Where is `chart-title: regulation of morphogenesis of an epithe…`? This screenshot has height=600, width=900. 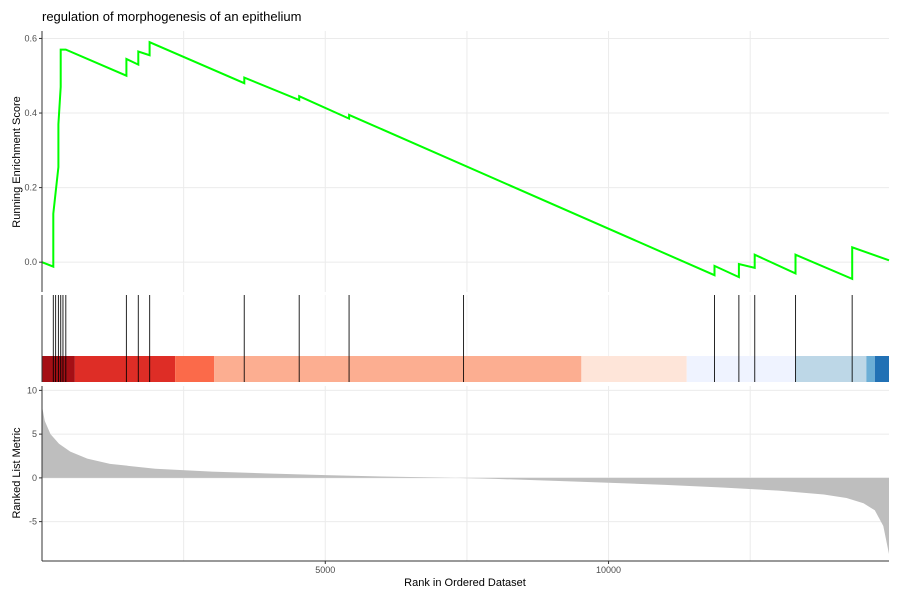
chart-title: regulation of morphogenesis of an epithe… is located at coordinates (171, 16).